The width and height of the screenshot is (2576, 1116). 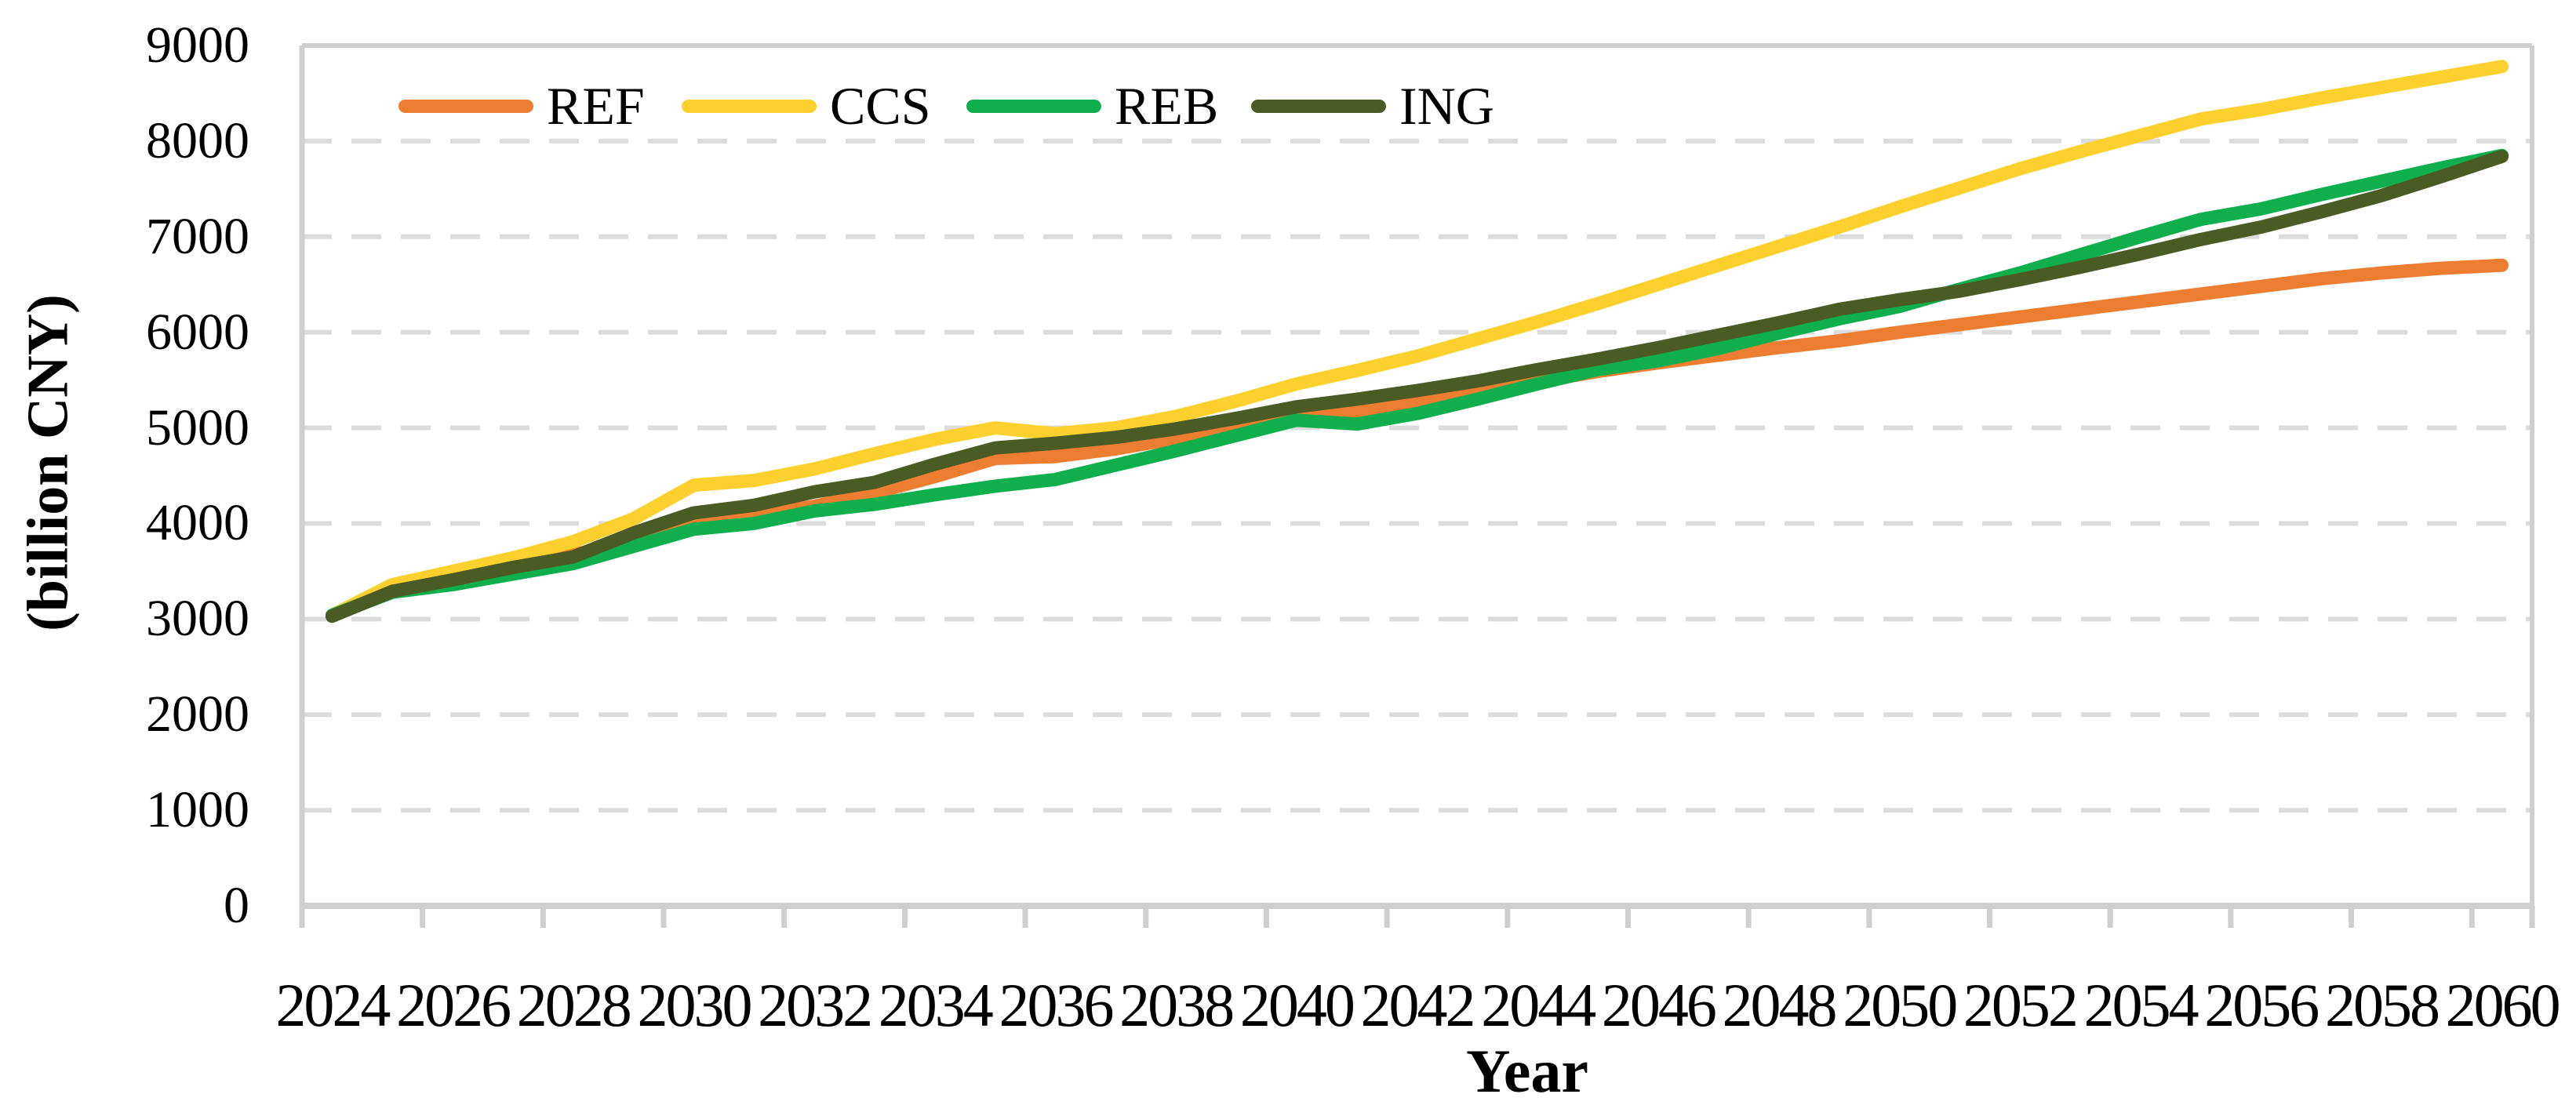 What do you see at coordinates (197, 427) in the screenshot?
I see `y-tick-label-5000: 5000` at bounding box center [197, 427].